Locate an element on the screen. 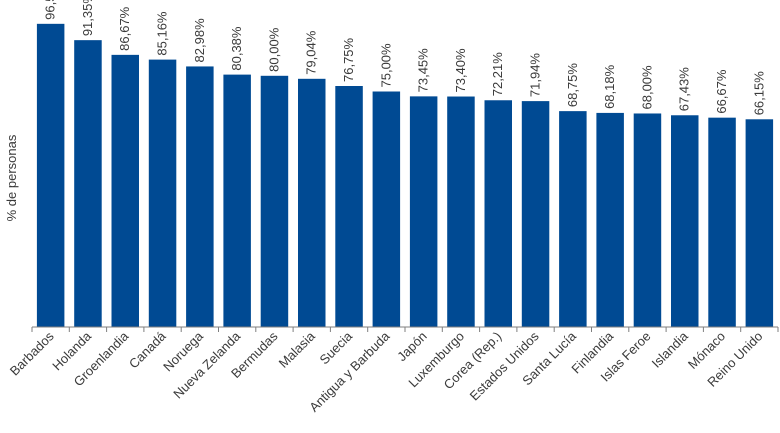  value-label-1: 91,35% is located at coordinates (87, 18).